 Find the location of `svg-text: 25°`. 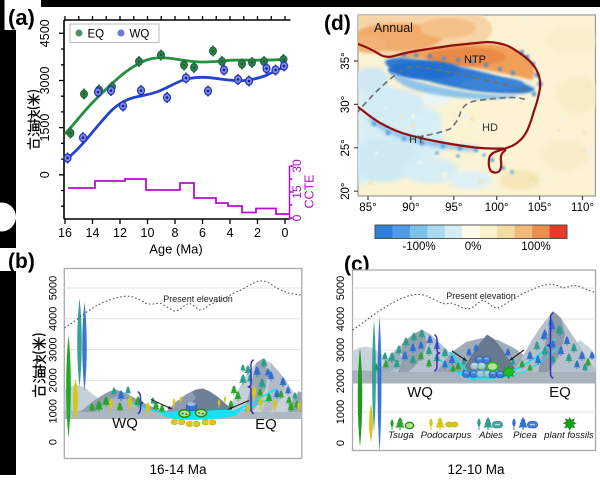

svg-text: 25° is located at coordinates (346, 147).